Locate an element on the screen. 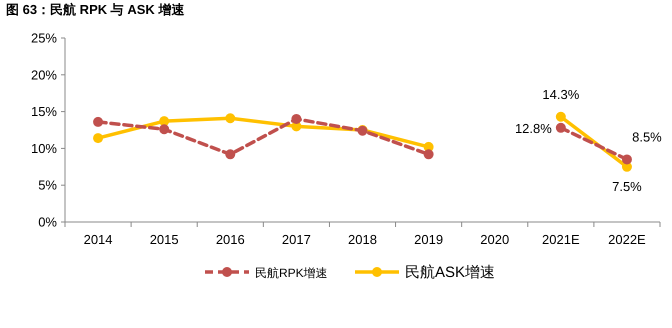 Image resolution: width=672 pixels, height=328 pixels. legend-label: 民航RPK增速 is located at coordinates (291, 273).